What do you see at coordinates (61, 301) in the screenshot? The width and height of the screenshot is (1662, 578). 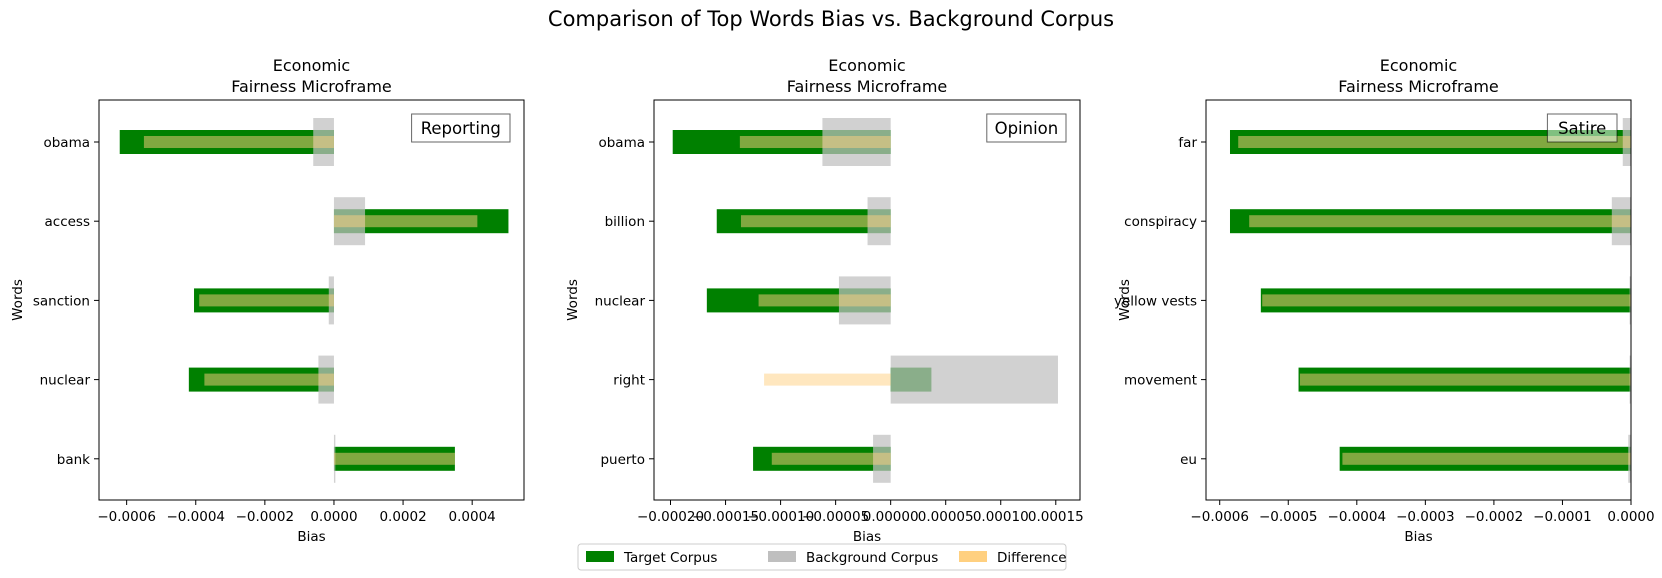 I see `y-tick-label: sanction` at bounding box center [61, 301].